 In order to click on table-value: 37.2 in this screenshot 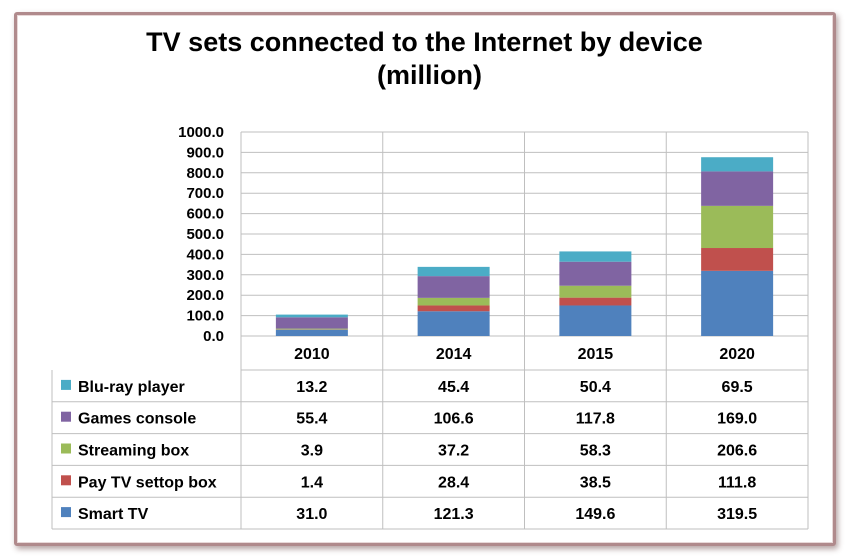, I will do `click(453, 451)`.